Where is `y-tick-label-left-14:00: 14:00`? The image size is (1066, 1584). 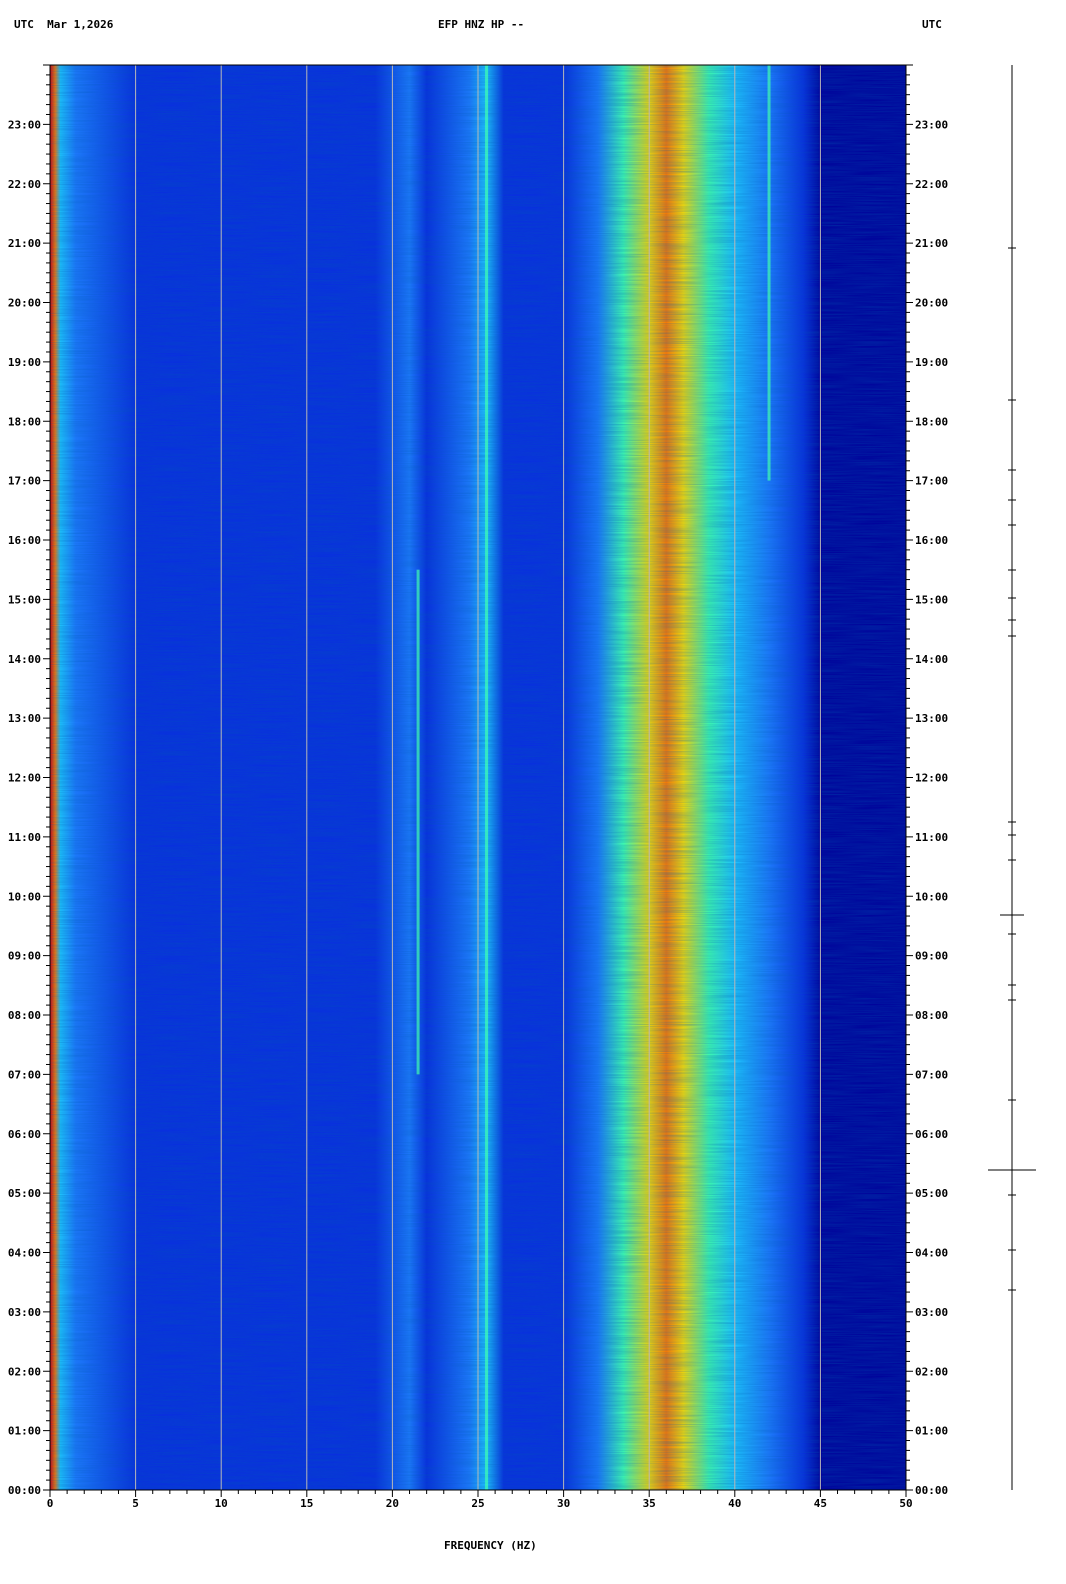
y-tick-label-left-14:00: 14:00 is located at coordinates (24, 659).